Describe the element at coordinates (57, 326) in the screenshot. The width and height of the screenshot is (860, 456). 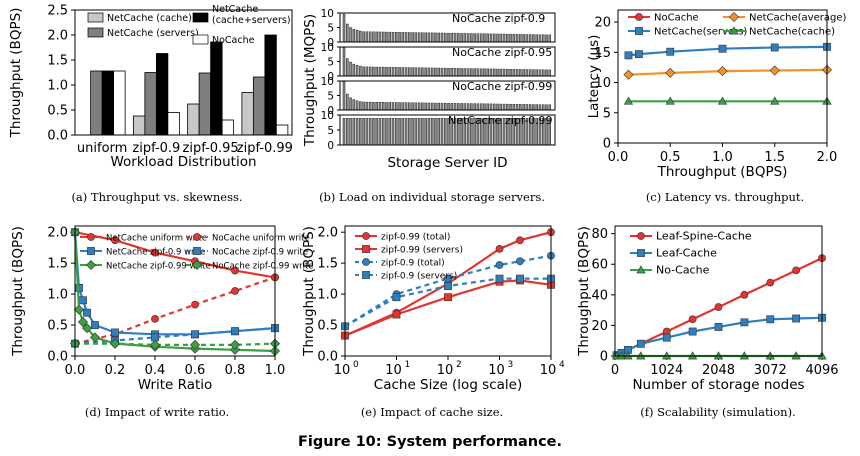
I see `d-ytick-label: 0.5` at that location.